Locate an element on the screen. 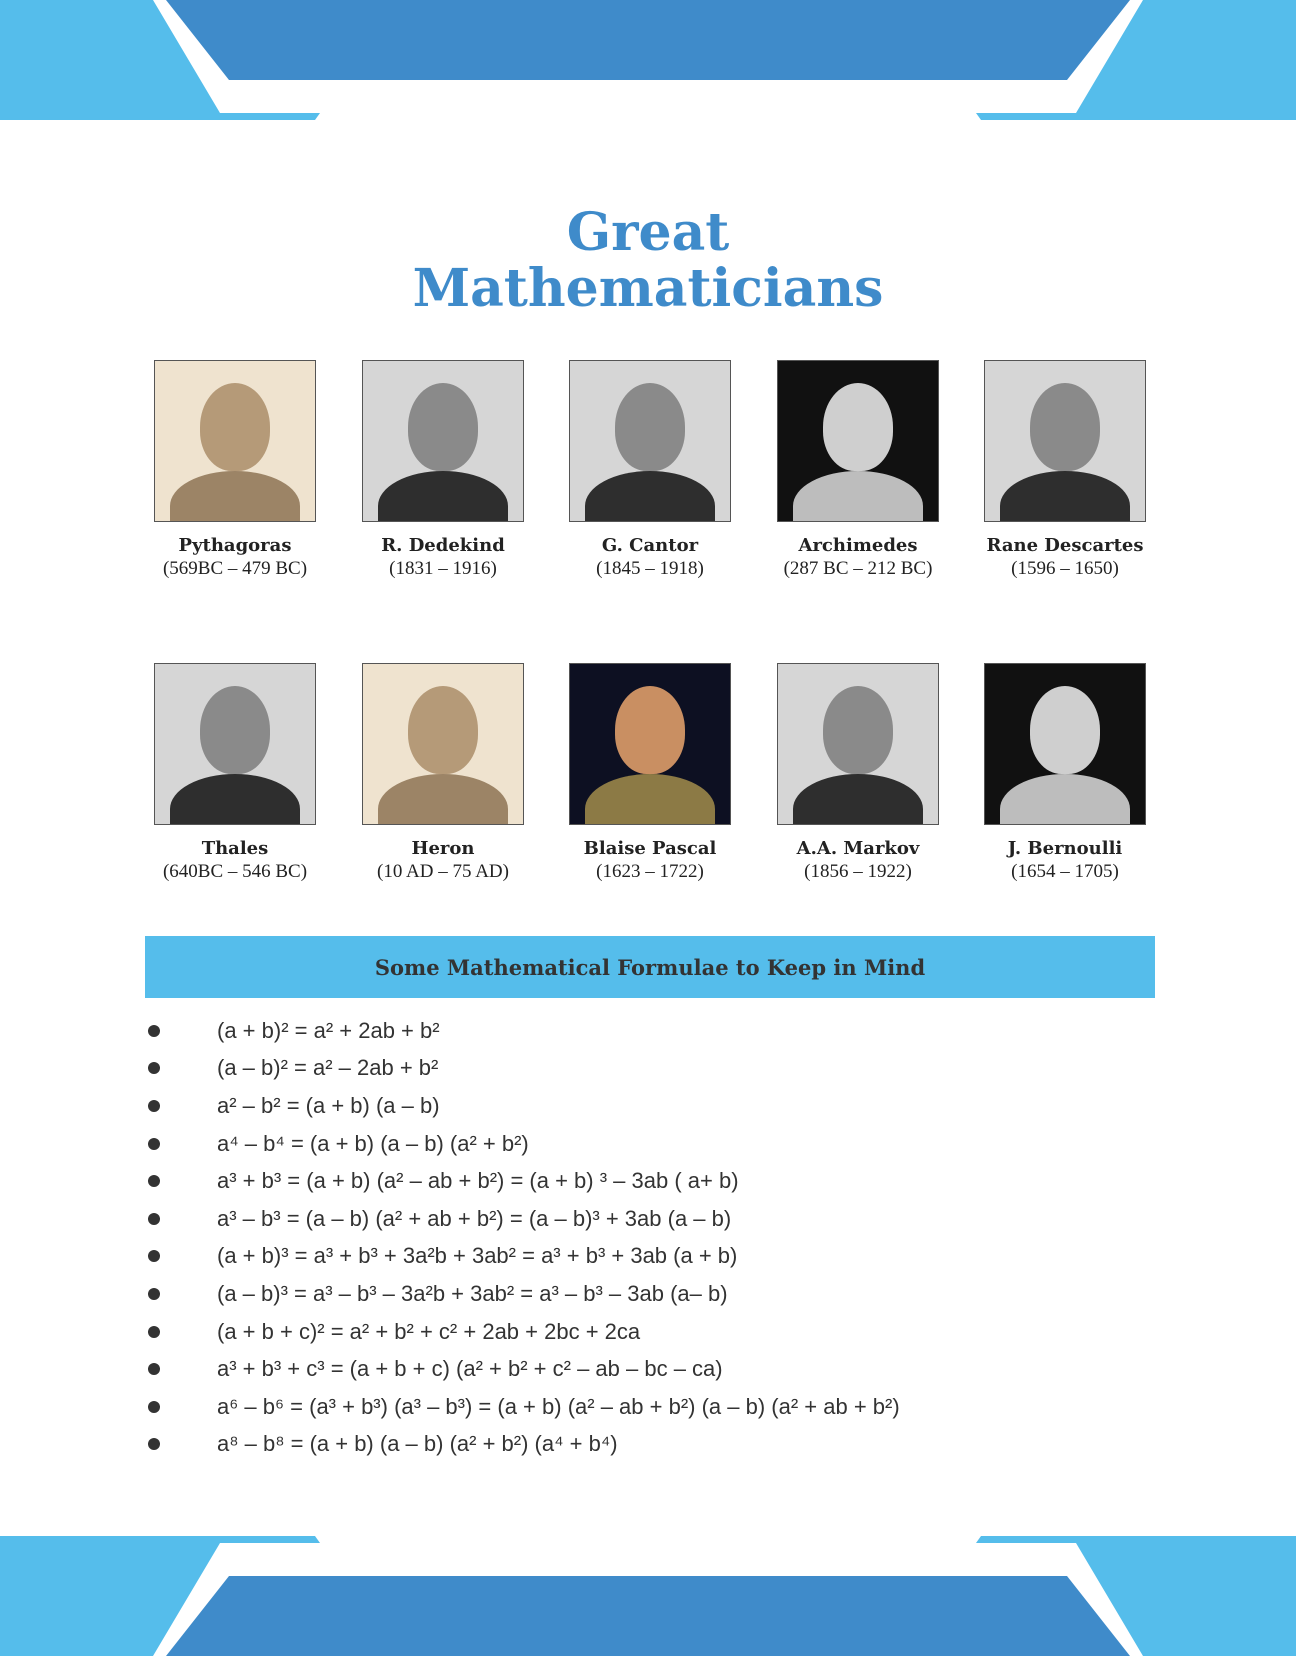 This screenshot has width=1296, height=1656. mathematician-card: G. Cantor (1845 – 1918) is located at coordinates (650, 470).